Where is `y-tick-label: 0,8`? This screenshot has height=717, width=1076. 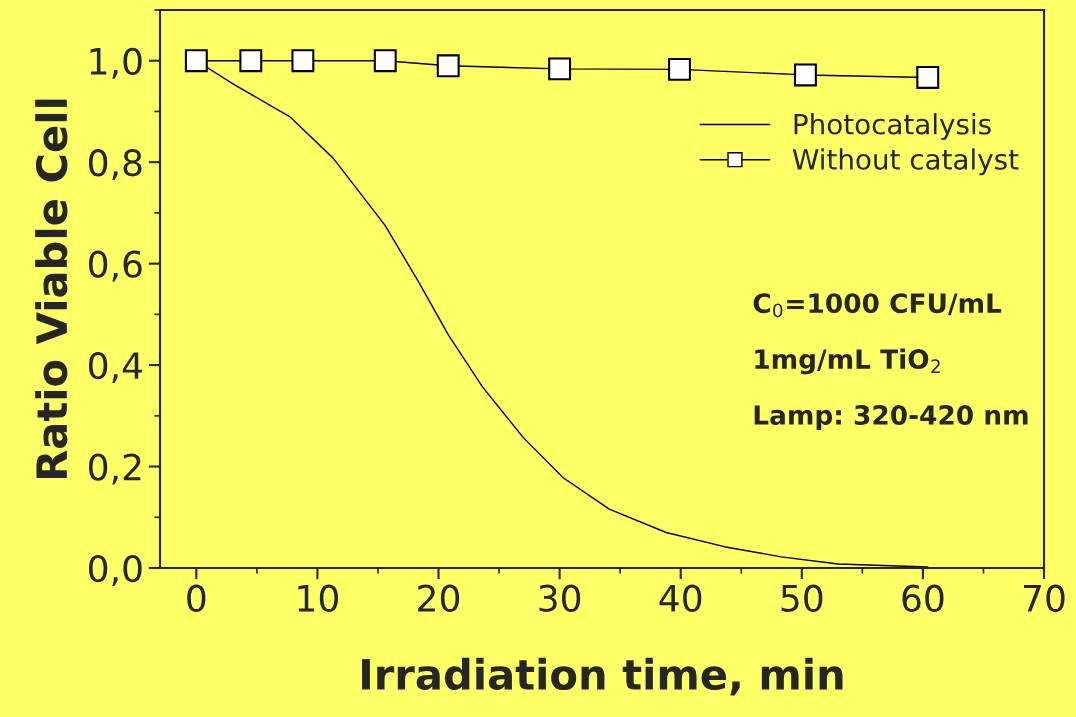
y-tick-label: 0,8 is located at coordinates (115, 165).